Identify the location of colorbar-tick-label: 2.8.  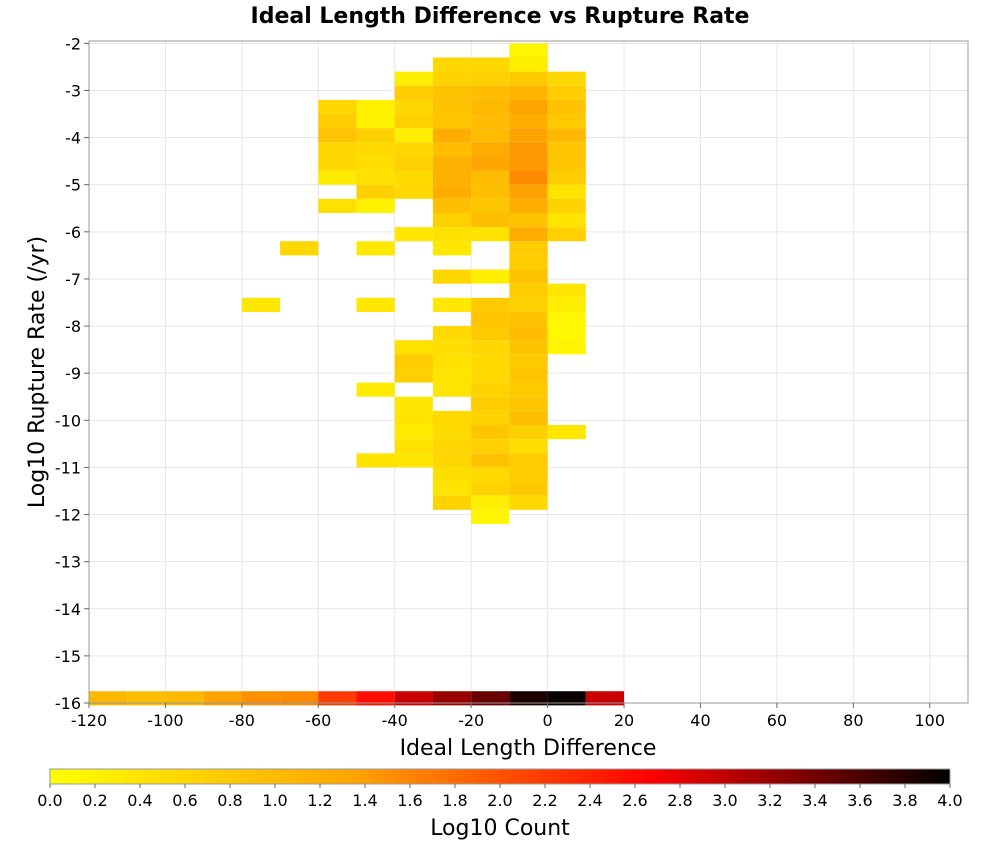
(679, 800).